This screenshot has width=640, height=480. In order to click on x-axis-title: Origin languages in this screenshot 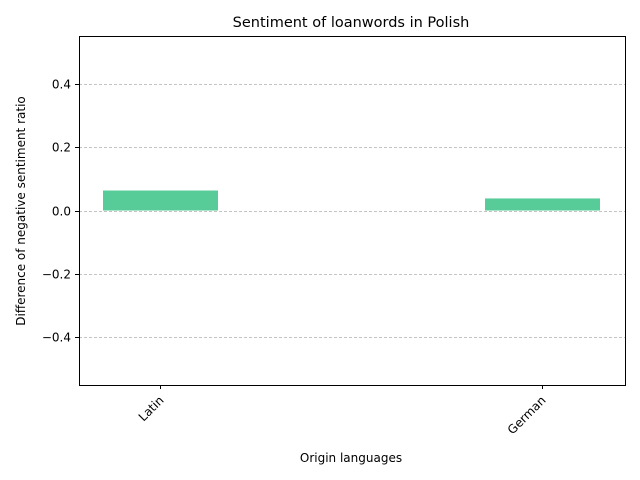, I will do `click(351, 458)`.